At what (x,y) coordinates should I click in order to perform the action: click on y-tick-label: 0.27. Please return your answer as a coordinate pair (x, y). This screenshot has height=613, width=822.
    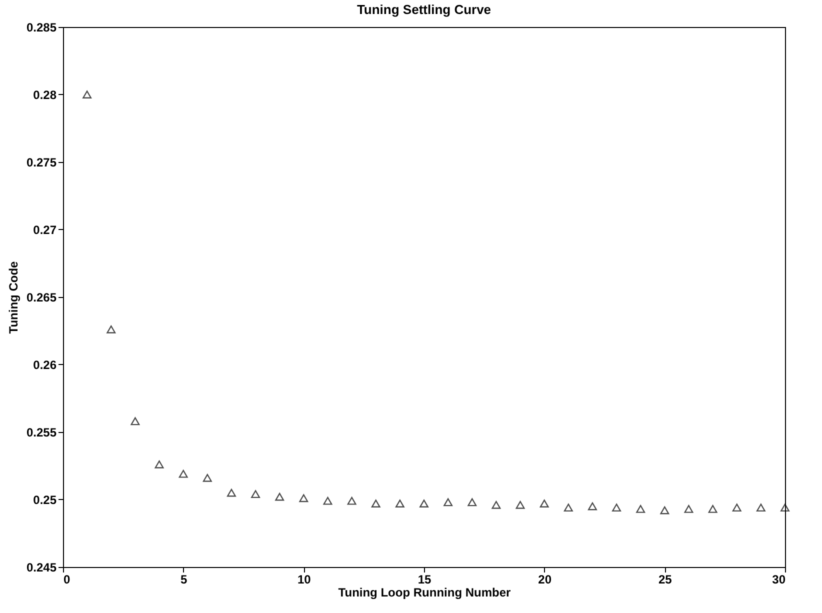
    Looking at the image, I should click on (45, 230).